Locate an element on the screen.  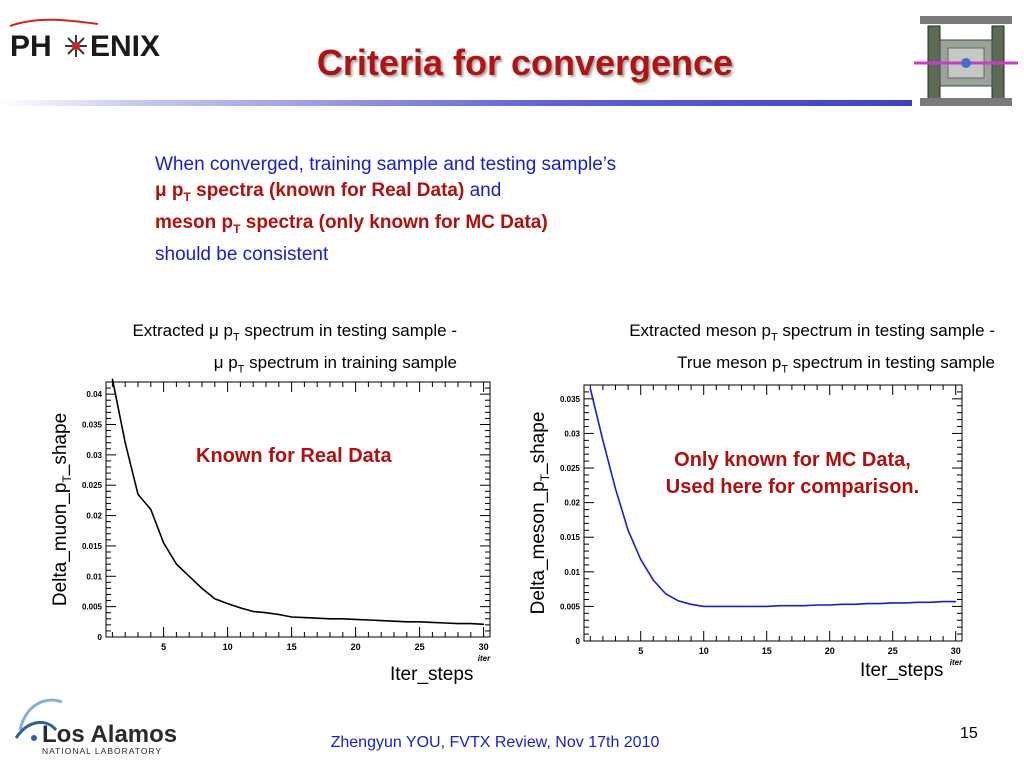
los-alamos-logo: Los Alamos NATIONAL LABORATORY is located at coordinates (102, 725).